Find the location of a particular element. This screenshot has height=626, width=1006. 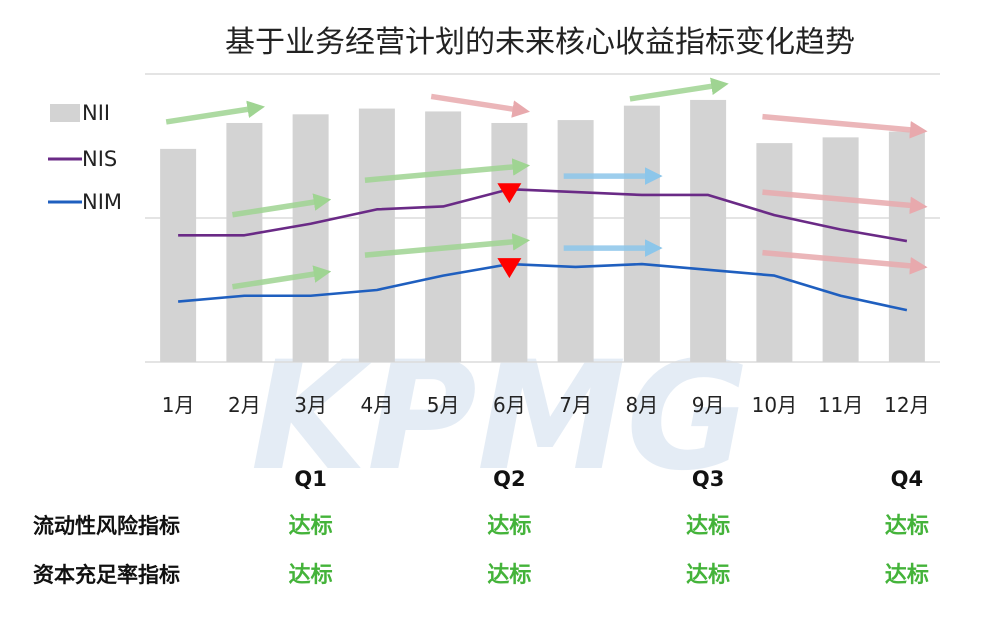

x-tick-label: 11月 is located at coordinates (840, 405).